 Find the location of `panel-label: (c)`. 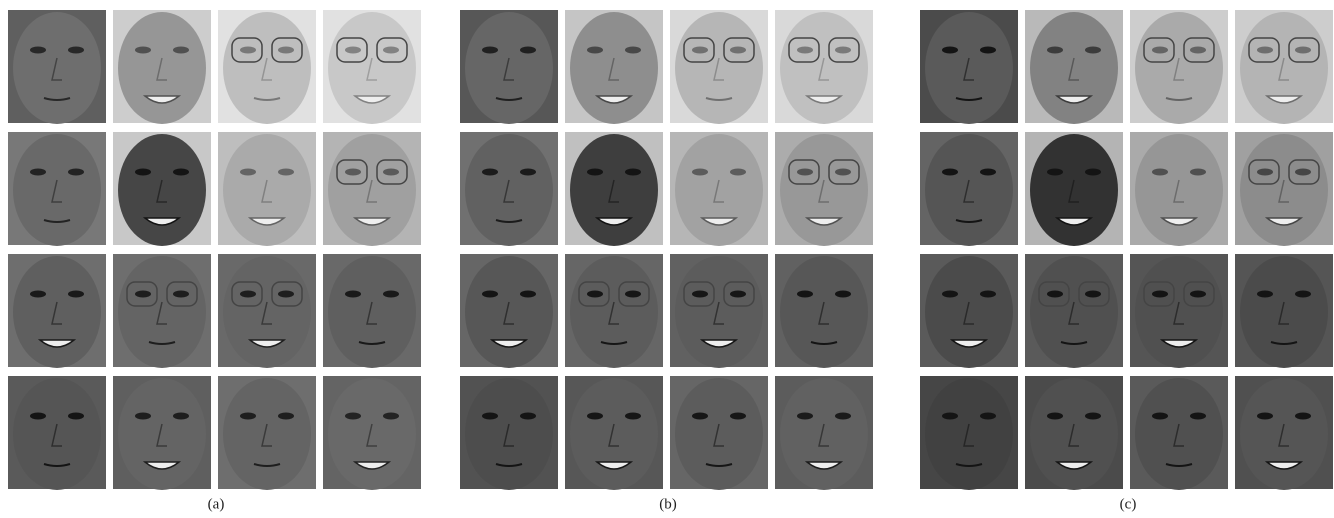

panel-label: (c) is located at coordinates (1128, 504).